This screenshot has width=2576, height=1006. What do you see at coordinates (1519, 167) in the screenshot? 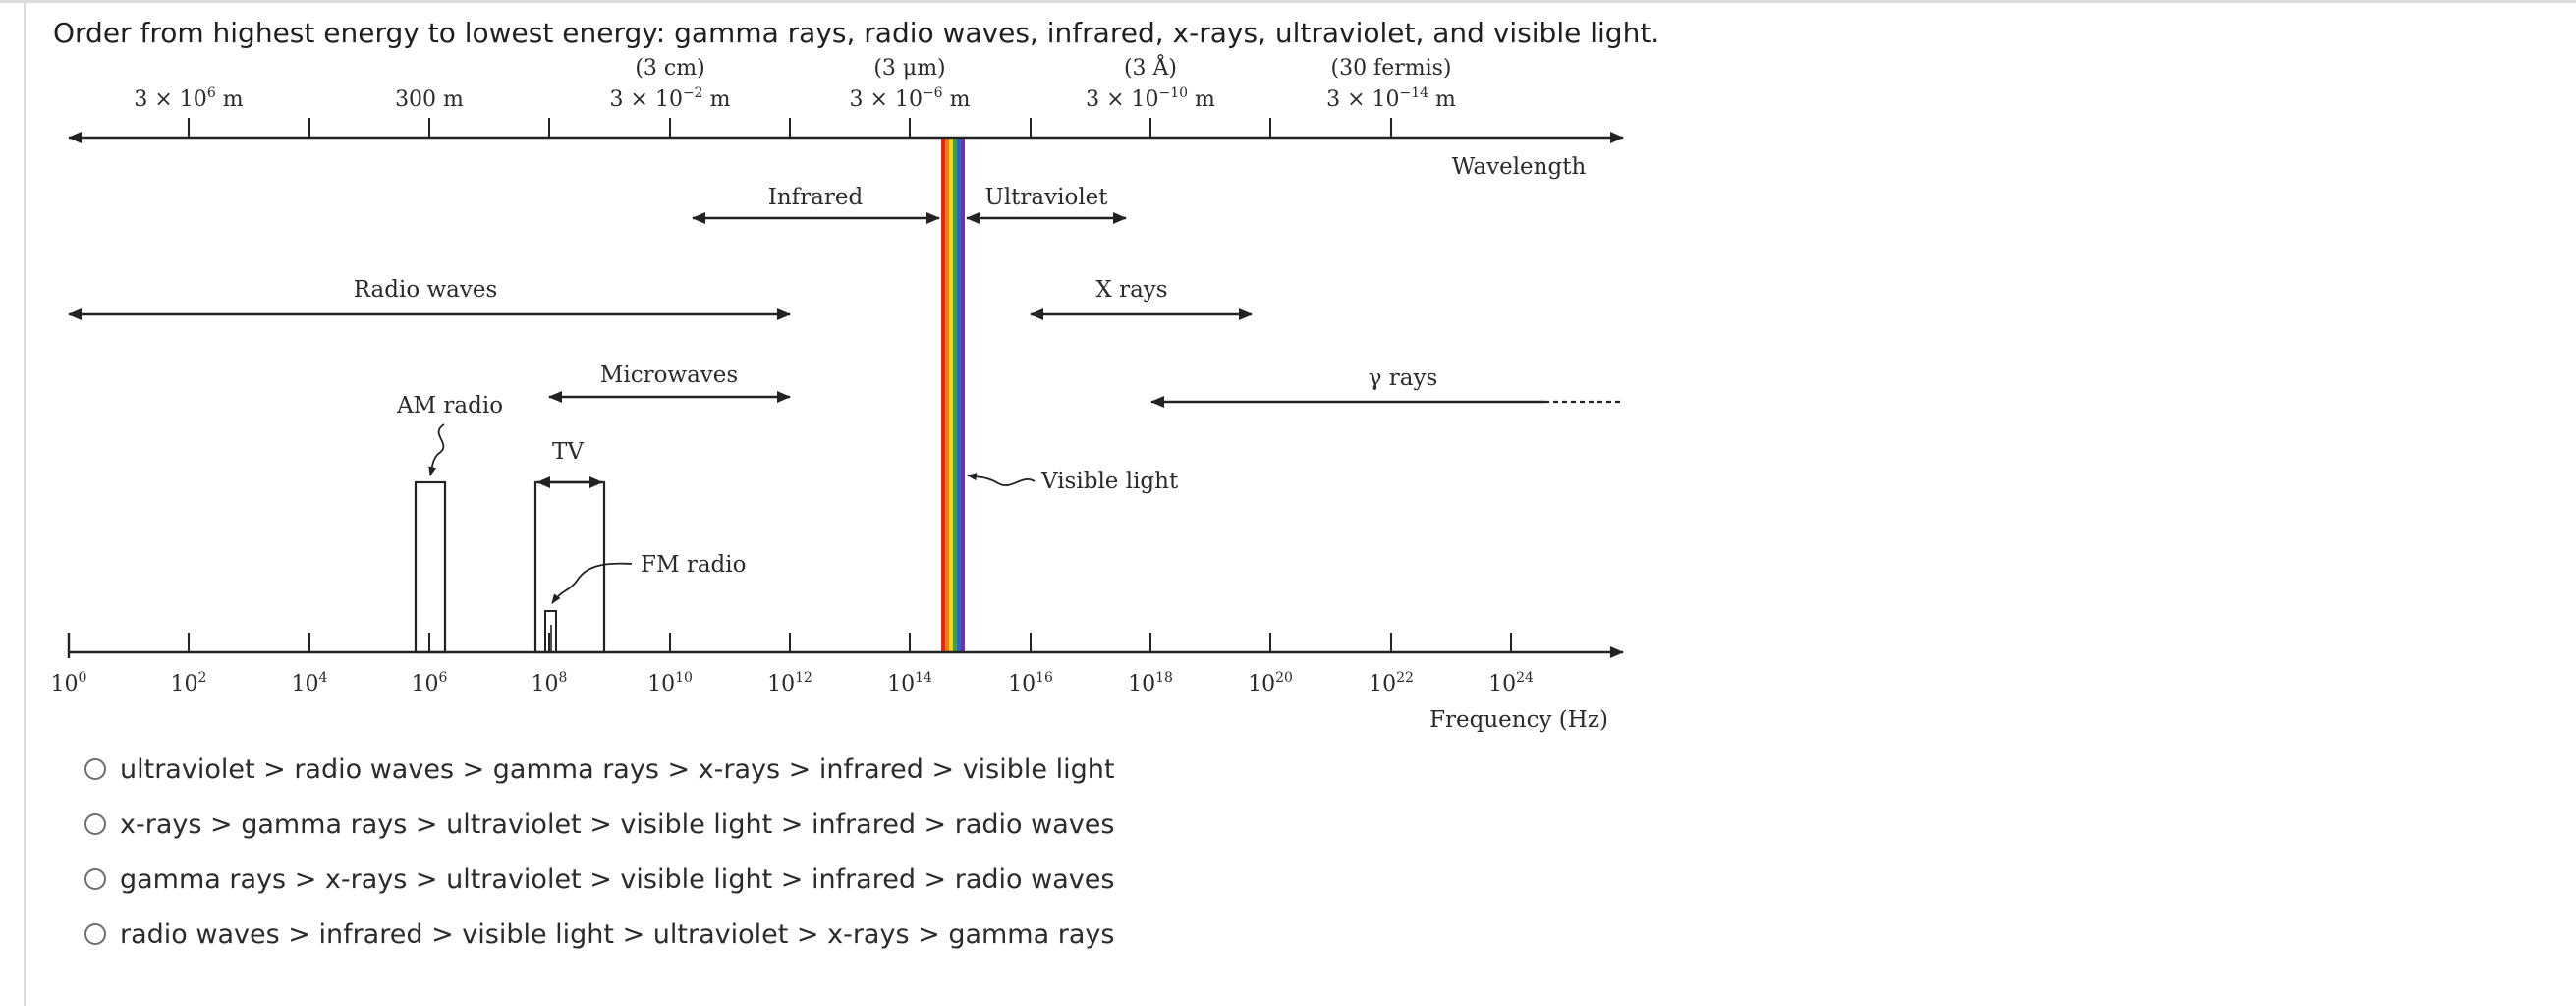
I see `wavelength-axis-title: Wavelength` at bounding box center [1519, 167].